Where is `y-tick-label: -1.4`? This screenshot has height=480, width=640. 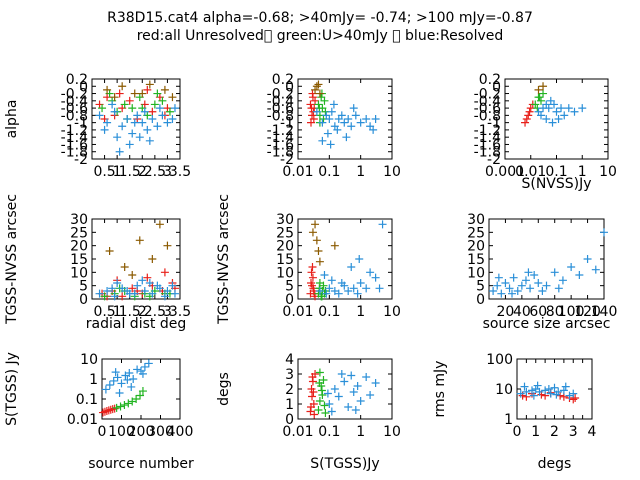
y-tick-label: -1.4 is located at coordinates (74, 138).